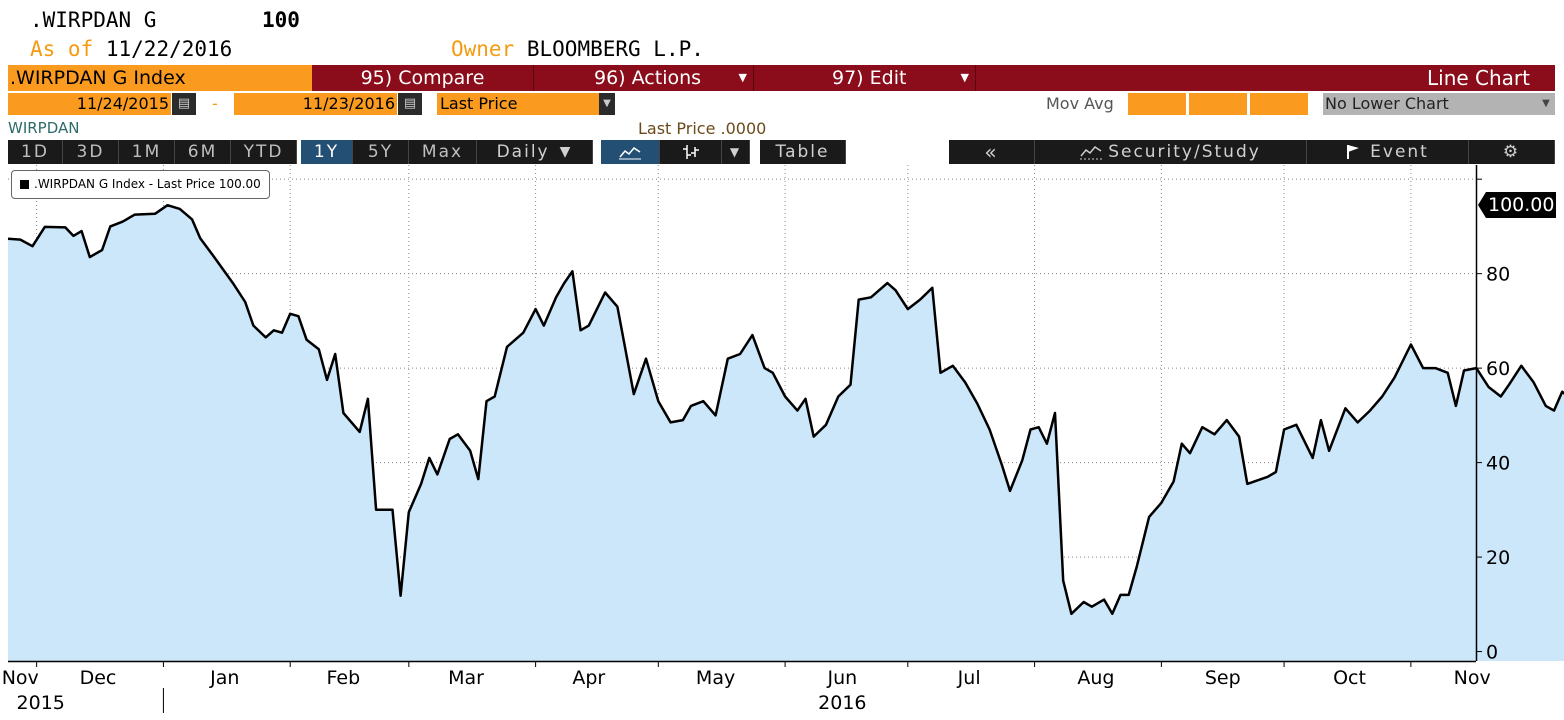 Image resolution: width=1564 pixels, height=720 pixels. What do you see at coordinates (203, 152) in the screenshot?
I see `timeframe-6m: 6M` at bounding box center [203, 152].